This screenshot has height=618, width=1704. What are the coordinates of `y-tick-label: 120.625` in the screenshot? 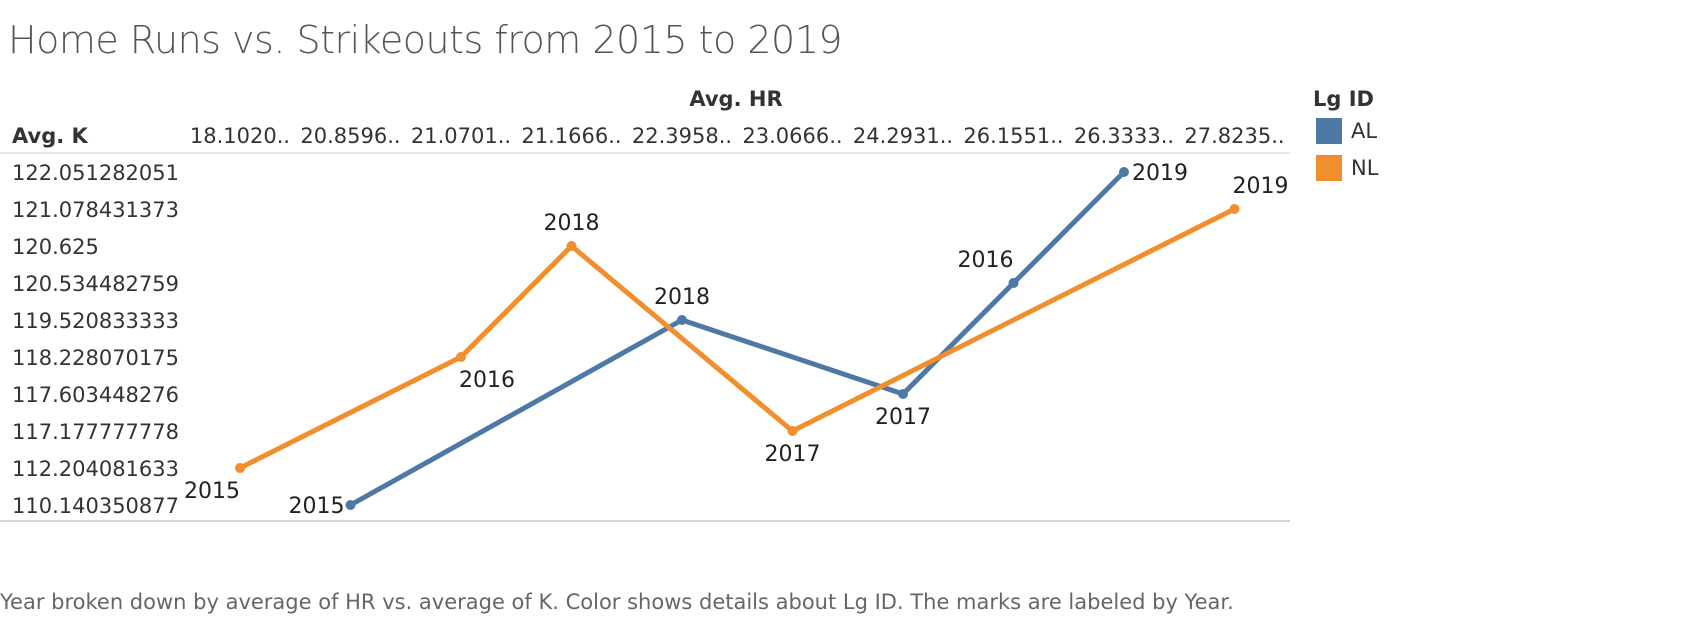 It's located at (55, 247).